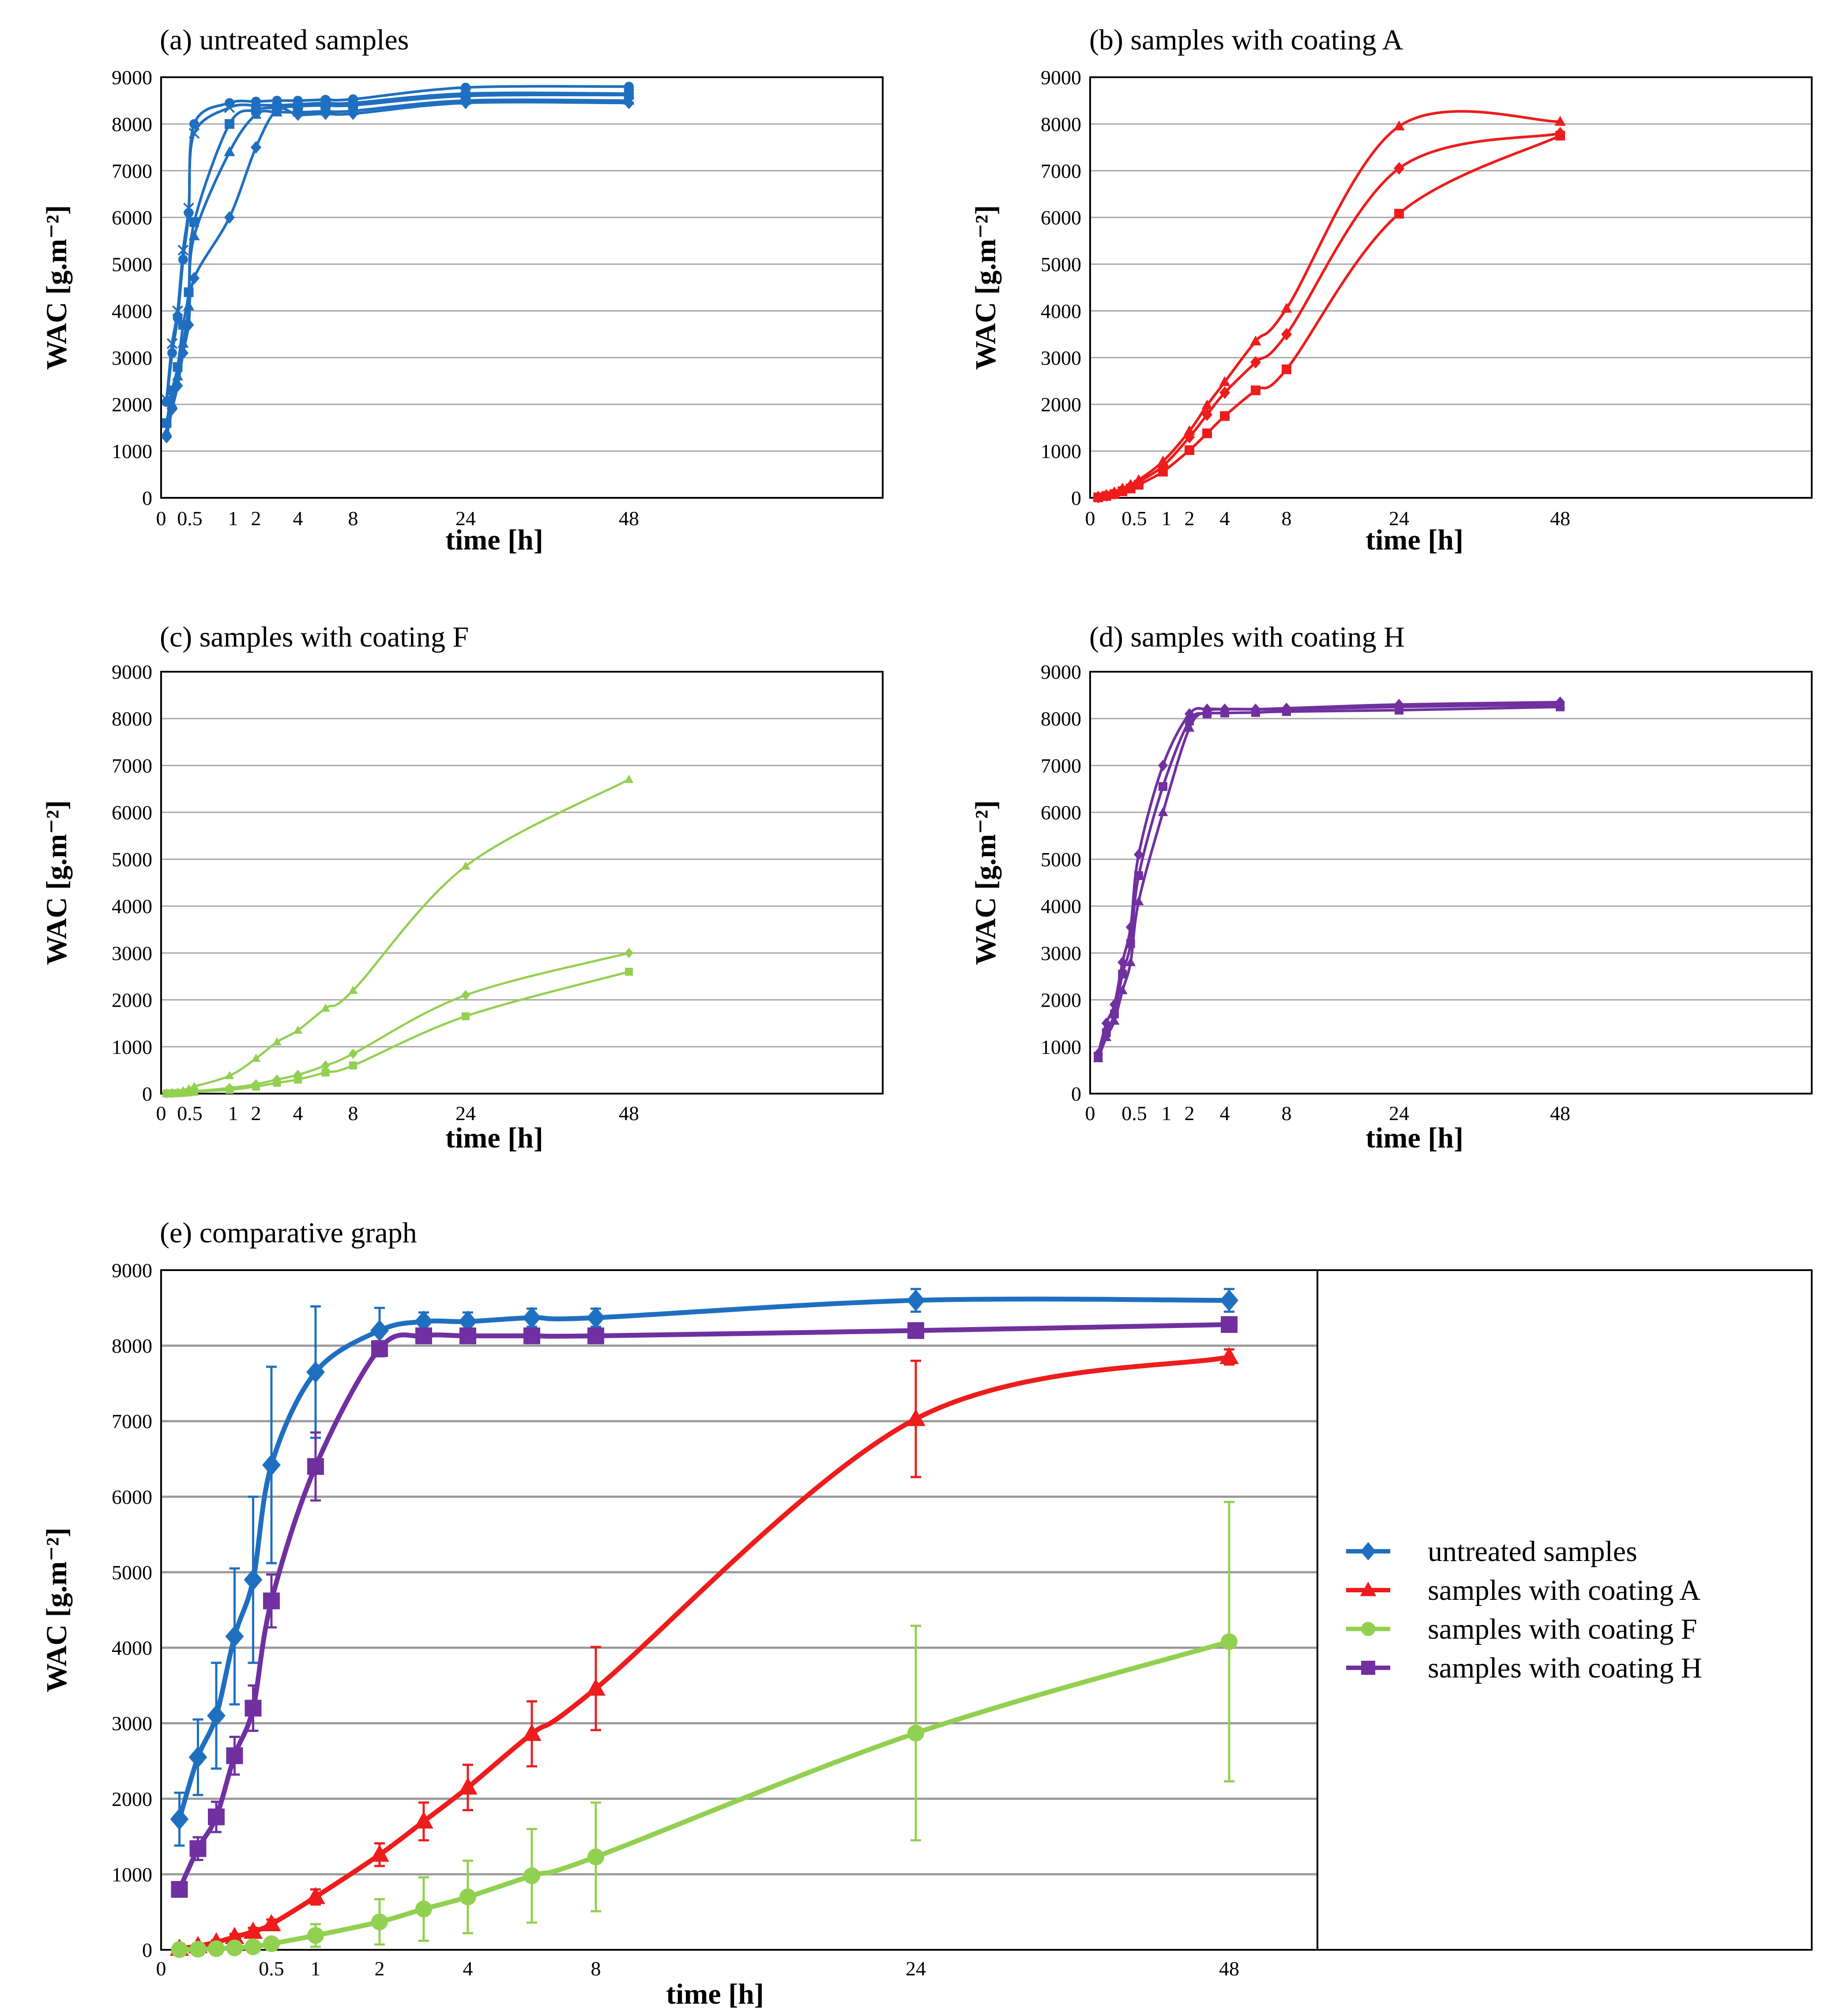 The image size is (1836, 2016). What do you see at coordinates (465, 1113) in the screenshot?
I see `x-tick-label: 24` at bounding box center [465, 1113].